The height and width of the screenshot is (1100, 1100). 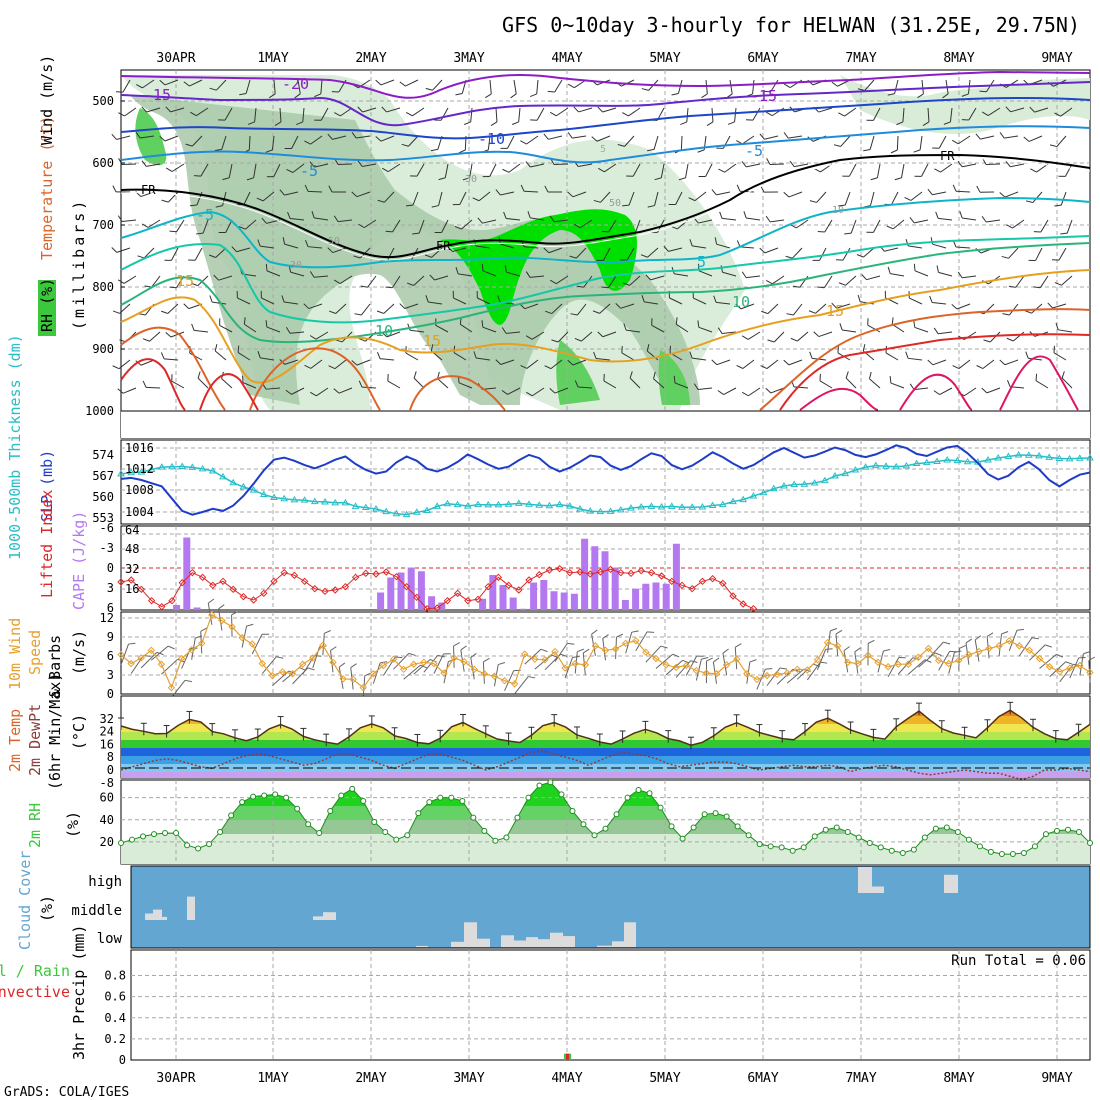 I want to click on cape-tick-label: 16, so click(x=132, y=589).